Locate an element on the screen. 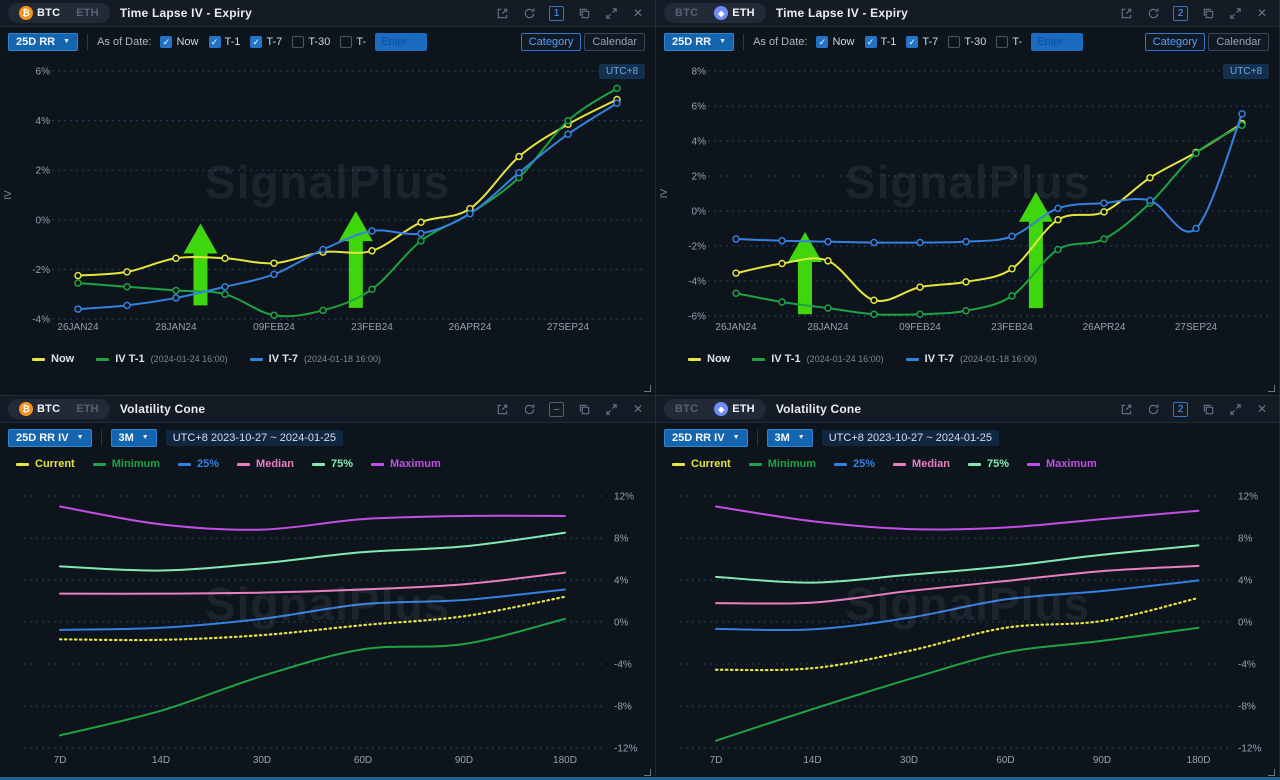 This screenshot has height=780, width=1280. svg-text: 12% is located at coordinates (1248, 497).